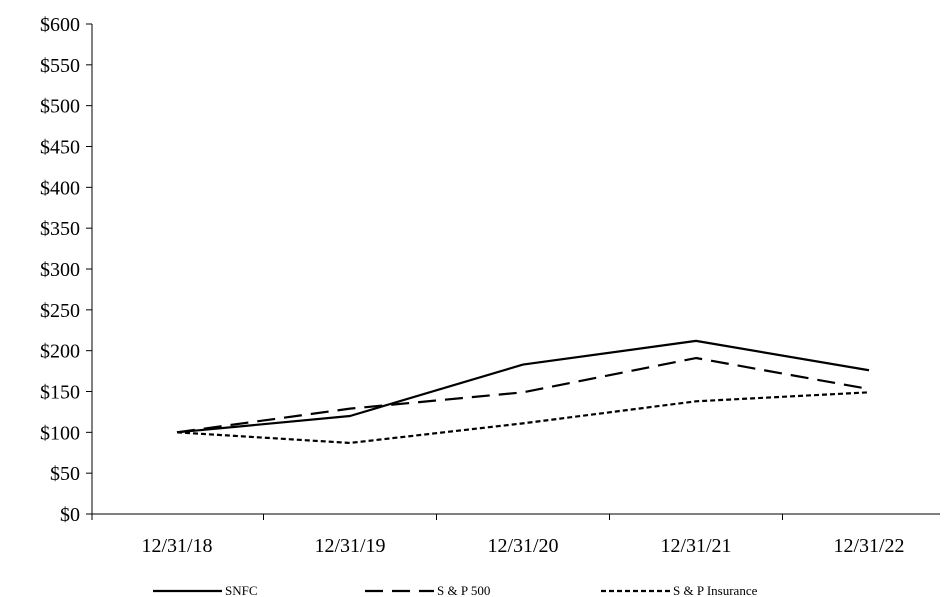 The image size is (945, 597). Describe the element at coordinates (349, 546) in the screenshot. I see `x-tick-label: 12/31/19` at that location.